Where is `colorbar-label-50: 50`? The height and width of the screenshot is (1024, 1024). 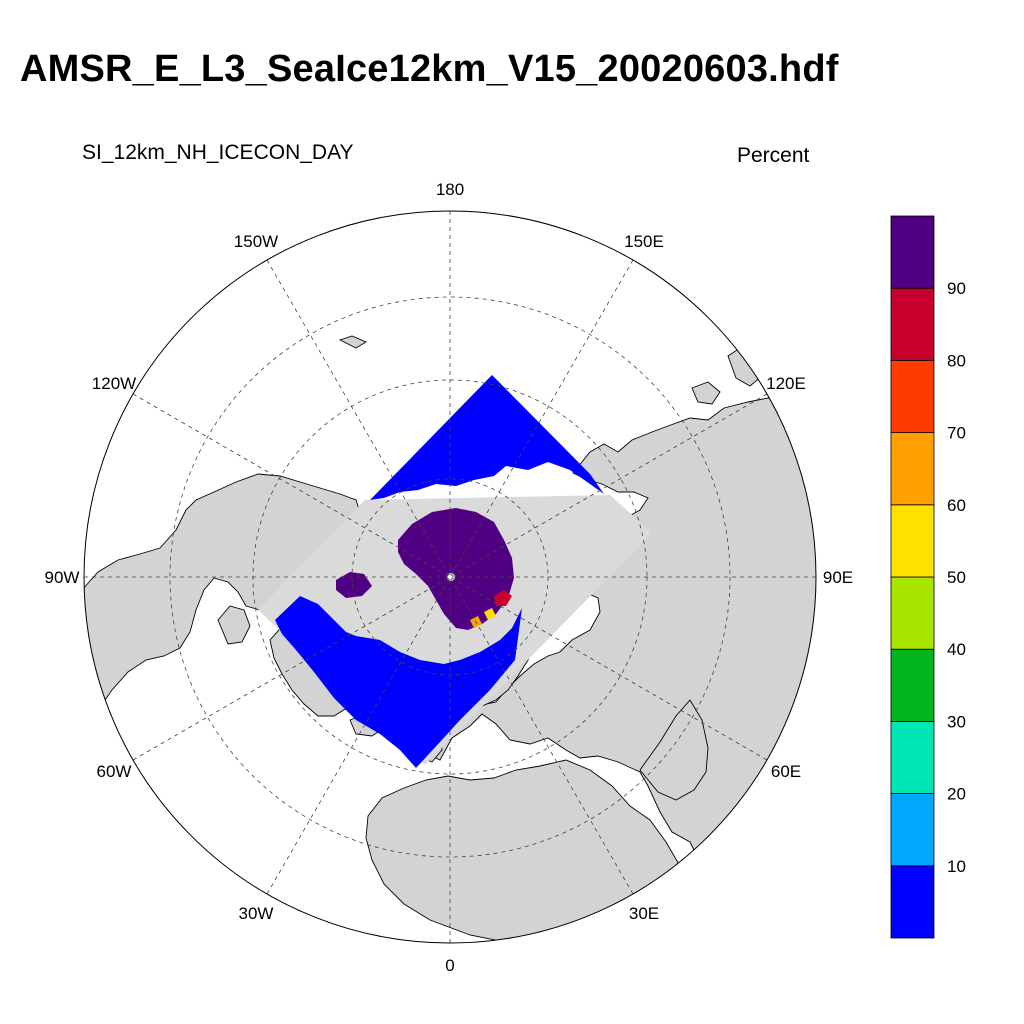
colorbar-label-50: 50 is located at coordinates (956, 577).